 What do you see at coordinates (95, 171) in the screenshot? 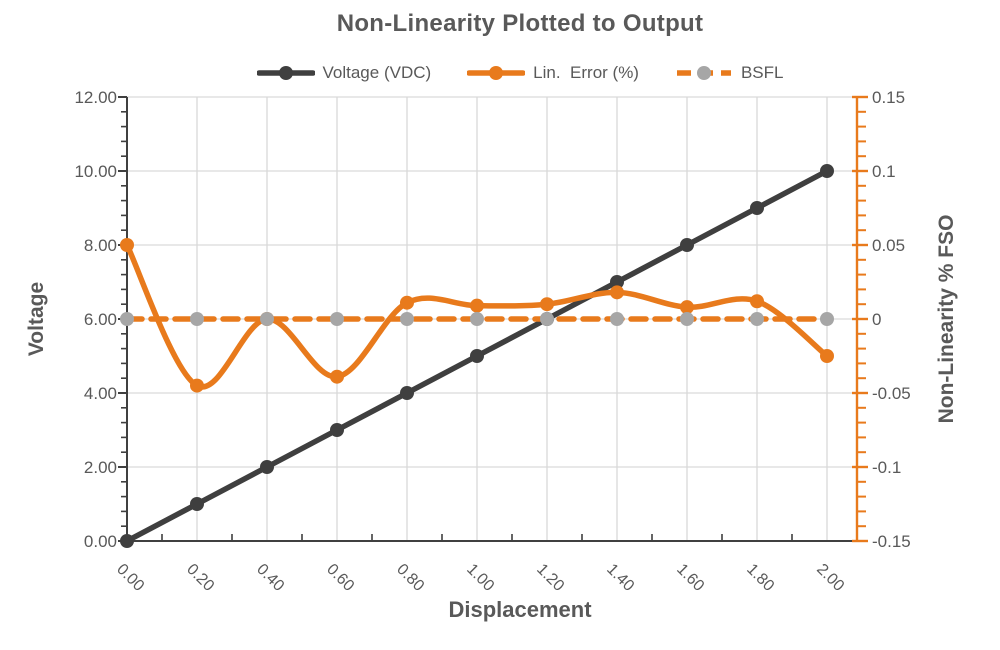
I see `left-tick-label: 10.00` at bounding box center [95, 171].